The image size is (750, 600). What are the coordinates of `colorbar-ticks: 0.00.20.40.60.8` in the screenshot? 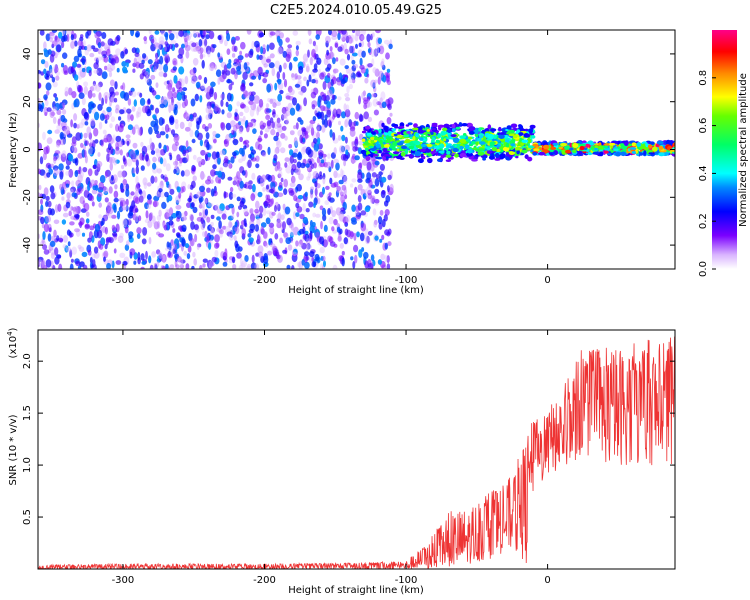 It's located at (707, 173).